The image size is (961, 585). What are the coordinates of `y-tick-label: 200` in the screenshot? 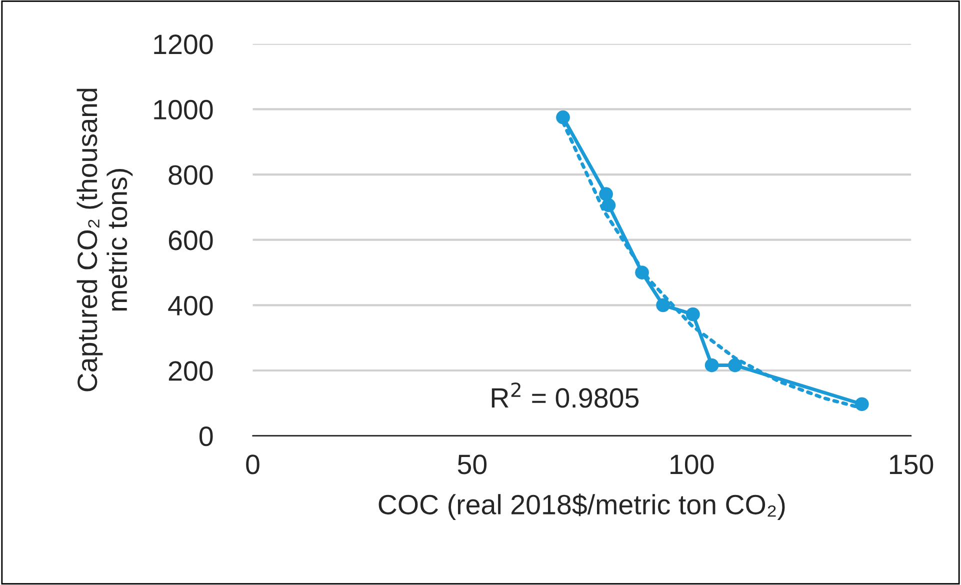 It's located at (190, 371).